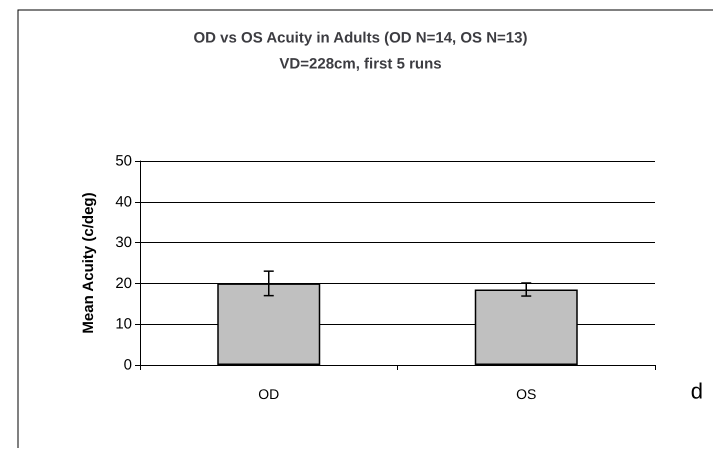 This screenshot has width=721, height=451. I want to click on y-tick-label: 20, so click(123, 283).